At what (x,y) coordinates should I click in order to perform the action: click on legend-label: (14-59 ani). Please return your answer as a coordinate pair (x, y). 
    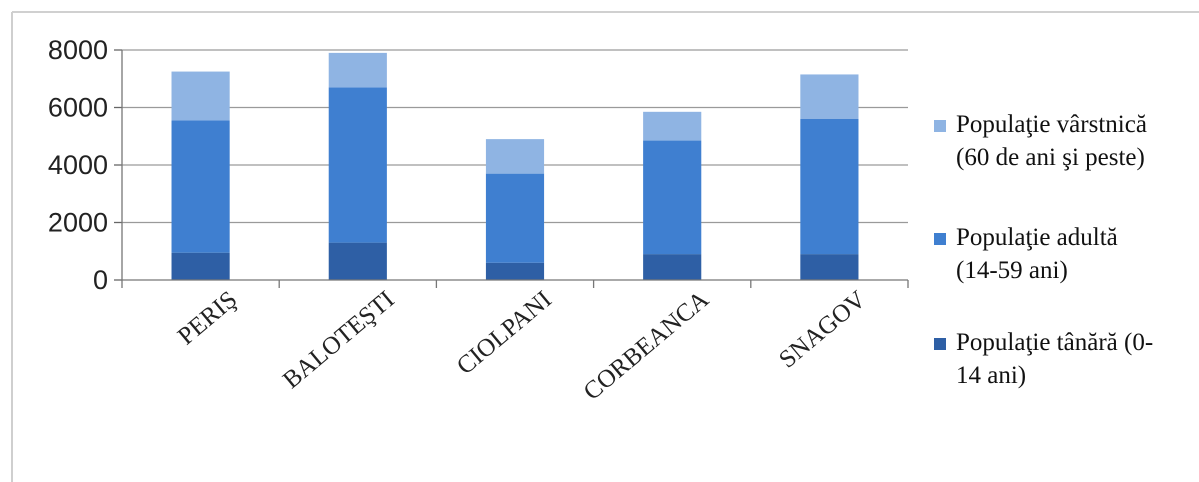
    Looking at the image, I should click on (1012, 270).